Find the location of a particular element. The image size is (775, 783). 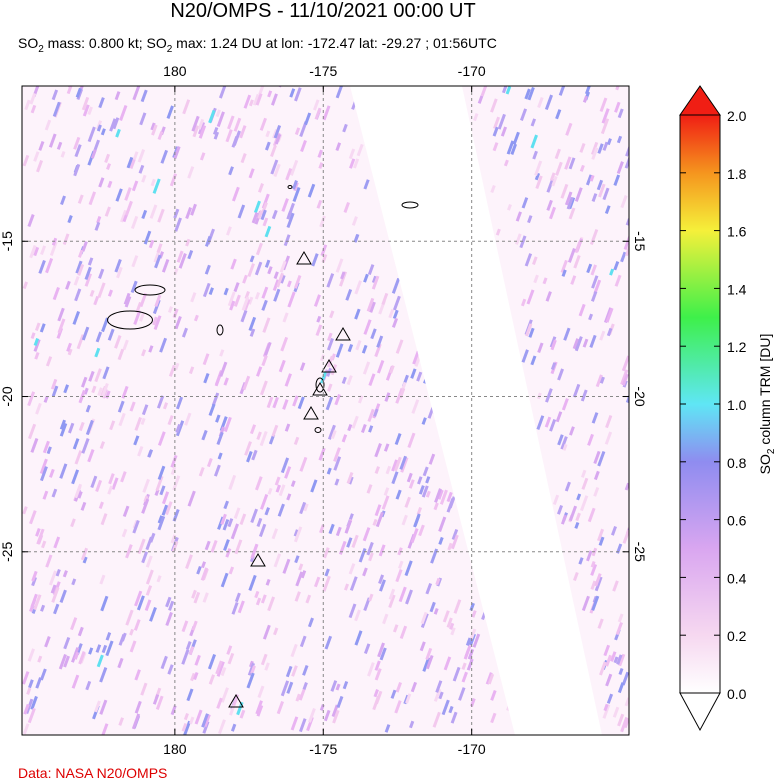

text-part: column TRM [DU] is located at coordinates (765, 391).